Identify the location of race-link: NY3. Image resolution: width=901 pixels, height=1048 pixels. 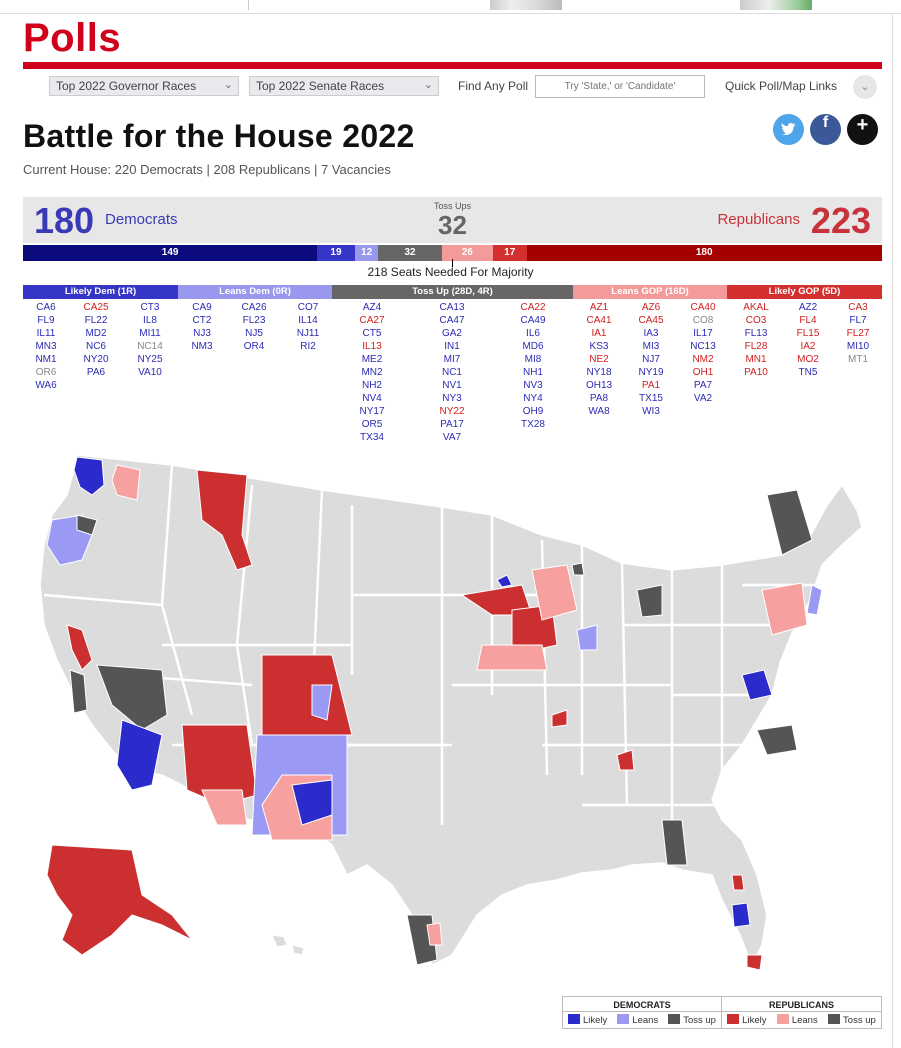
(452, 398).